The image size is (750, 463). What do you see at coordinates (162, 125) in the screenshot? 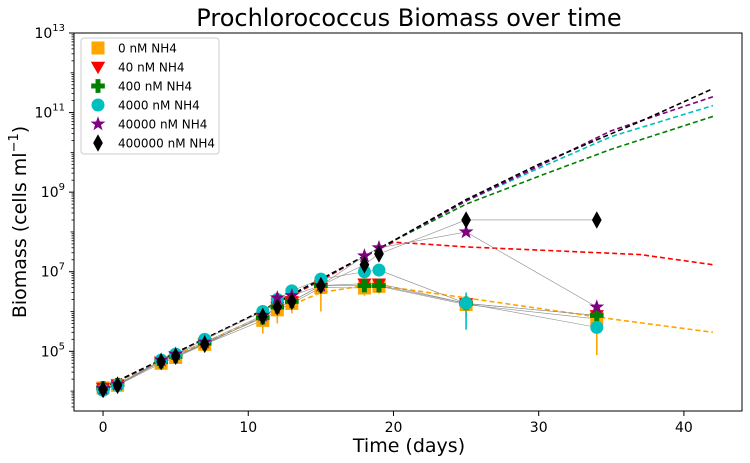
I see `legend-label: 40000 nM NH4` at bounding box center [162, 125].